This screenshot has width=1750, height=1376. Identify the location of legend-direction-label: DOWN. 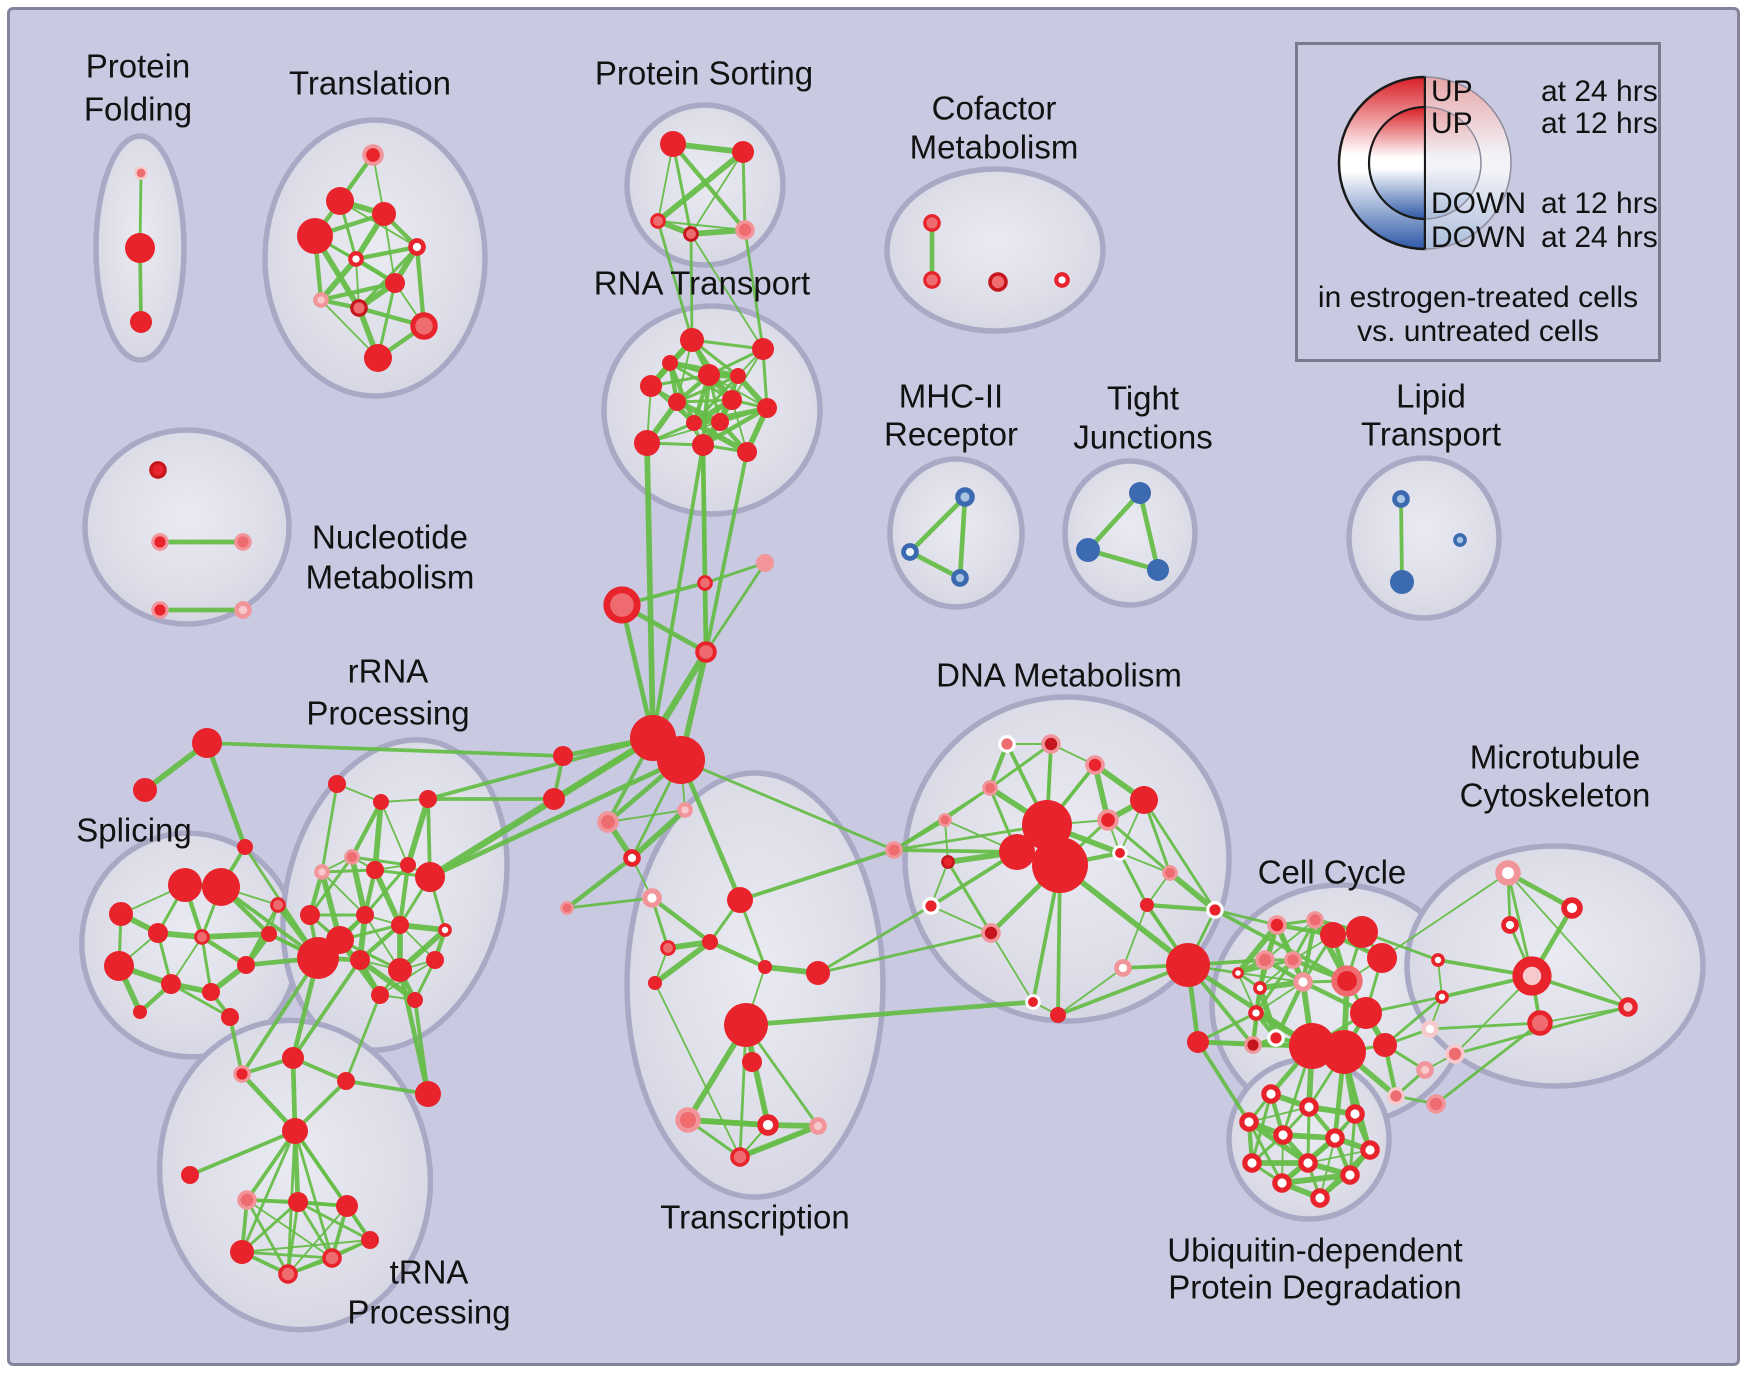
(1478, 203).